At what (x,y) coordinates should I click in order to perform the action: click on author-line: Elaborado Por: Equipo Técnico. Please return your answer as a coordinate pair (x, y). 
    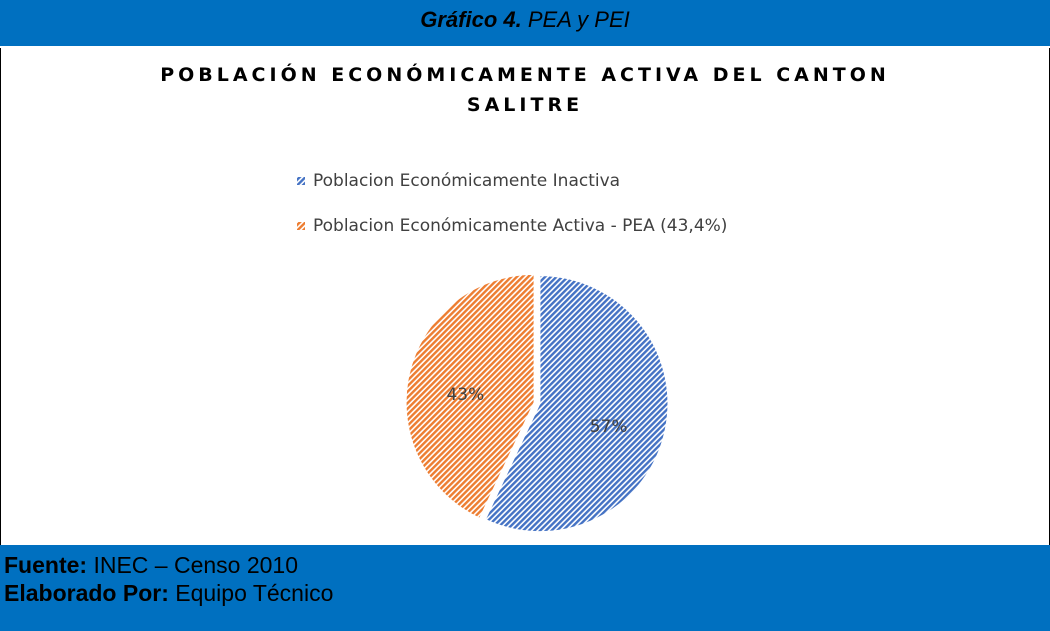
    Looking at the image, I should click on (527, 593).